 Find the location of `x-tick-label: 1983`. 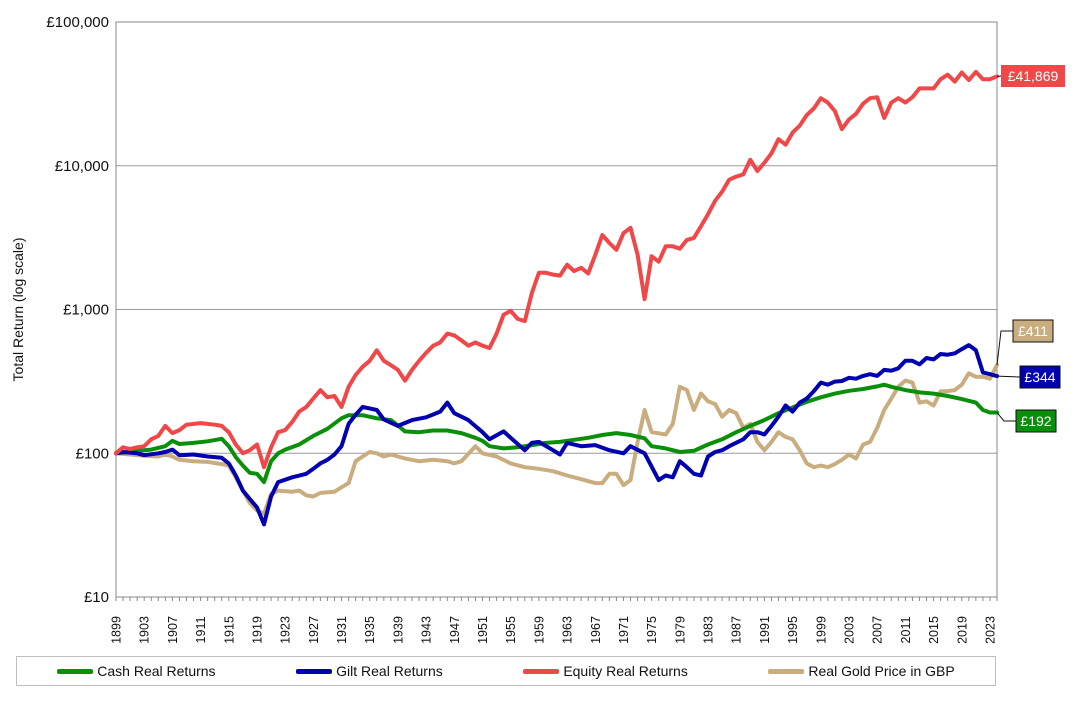

x-tick-label: 1983 is located at coordinates (709, 630).